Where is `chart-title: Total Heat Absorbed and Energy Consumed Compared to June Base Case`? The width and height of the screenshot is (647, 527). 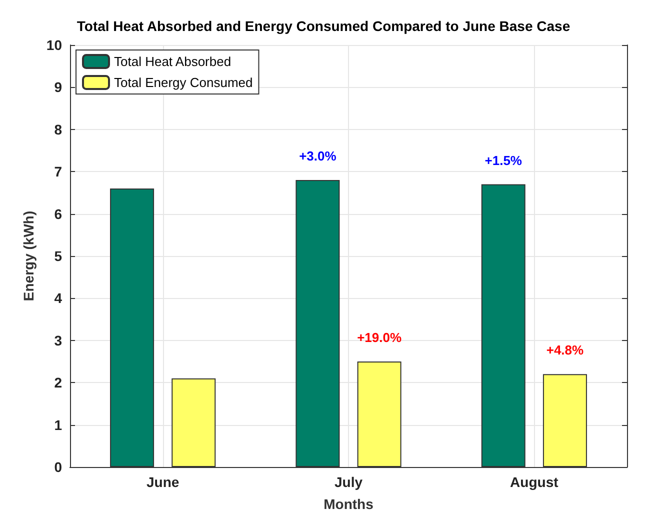
chart-title: Total Heat Absorbed and Energy Consumed Compared to June Base Case is located at coordinates (323, 26).